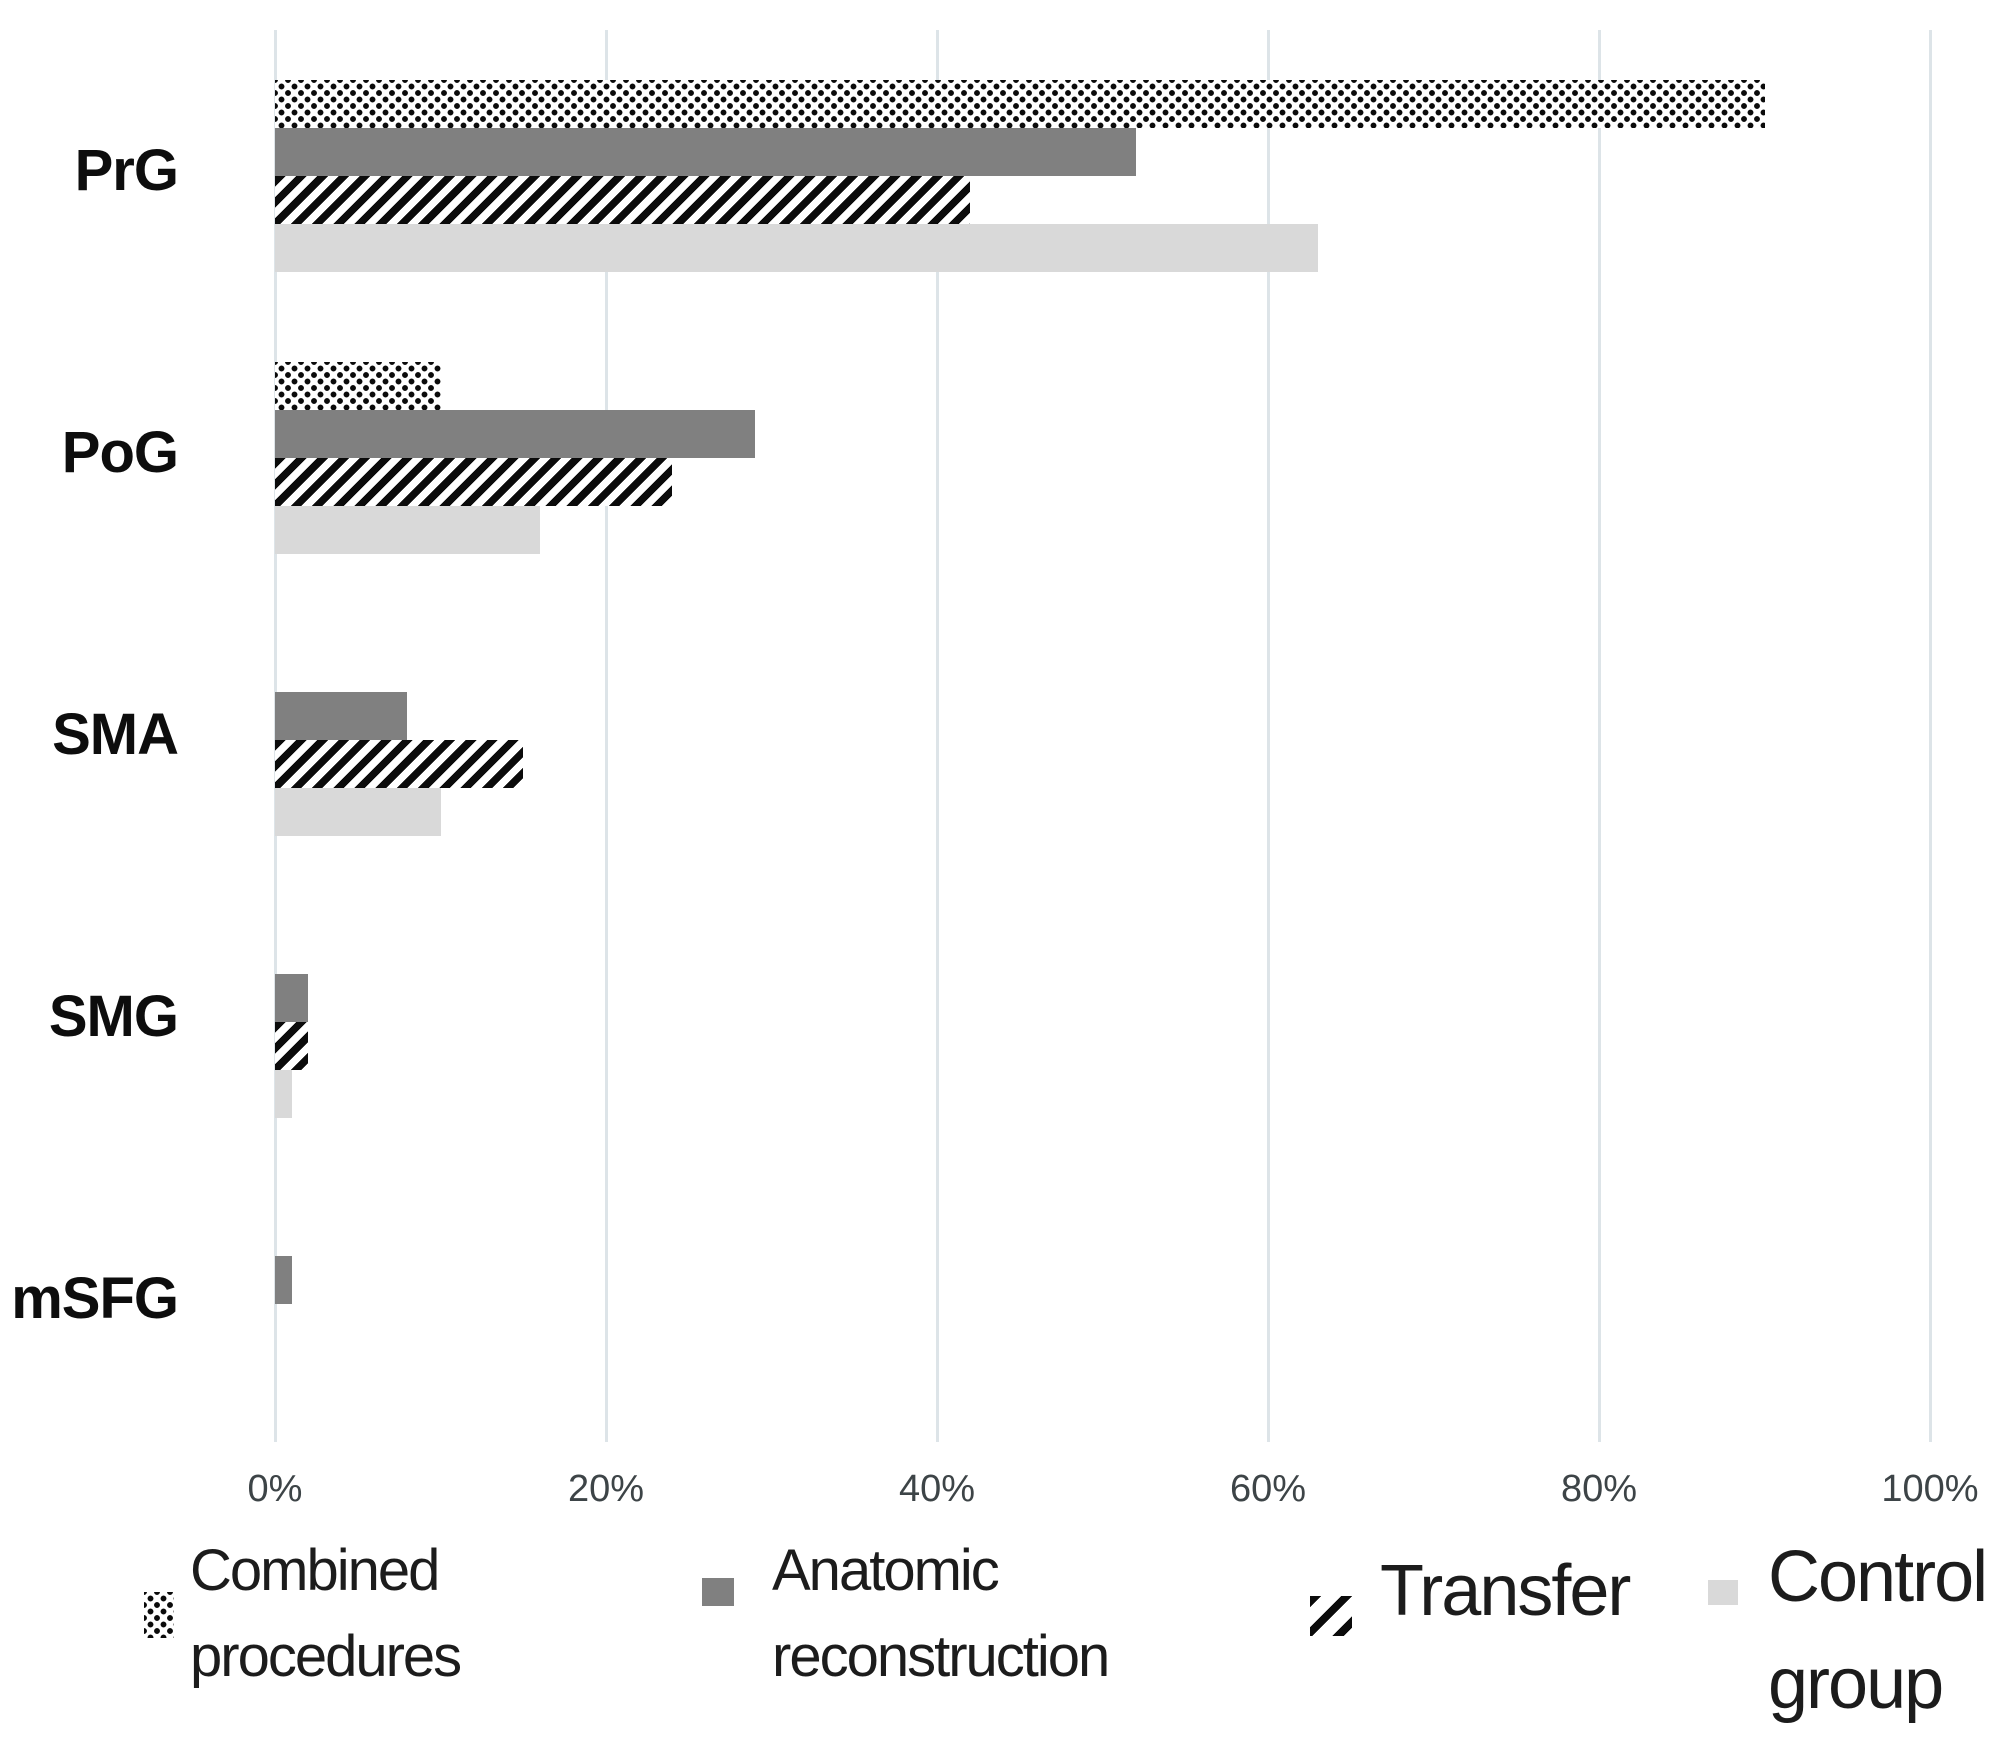  What do you see at coordinates (275, 1489) in the screenshot?
I see `x-tick-label: 0%` at bounding box center [275, 1489].